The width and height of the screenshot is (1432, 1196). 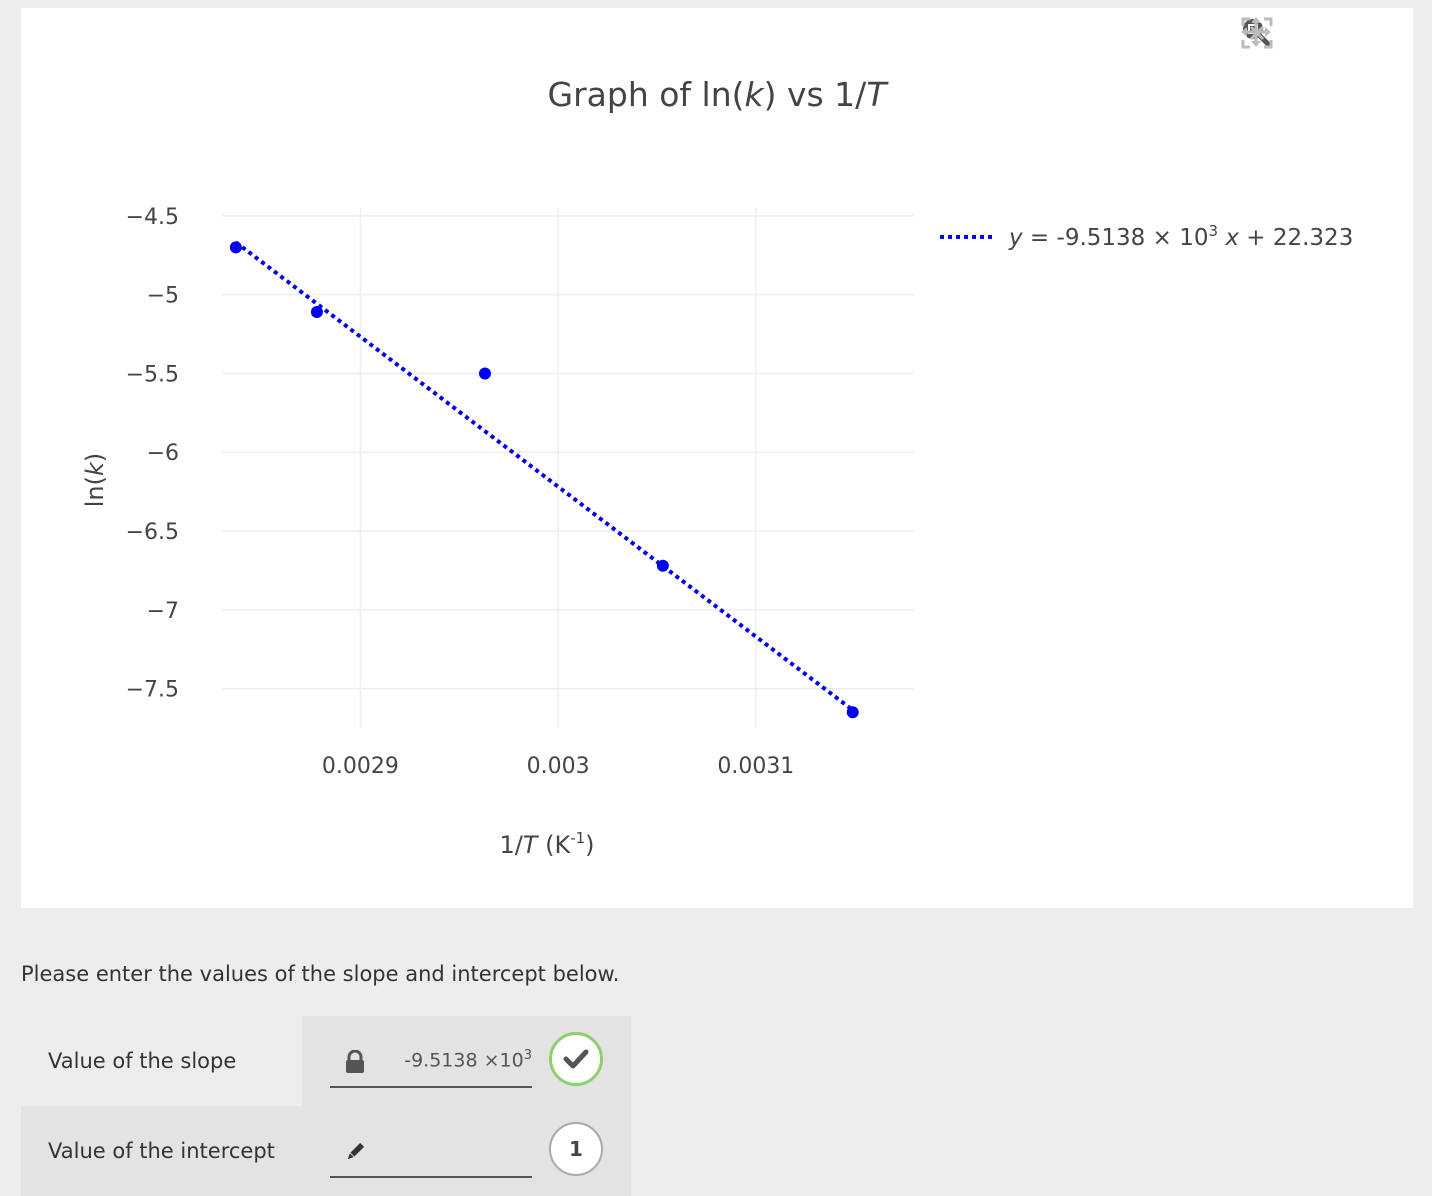 What do you see at coordinates (152, 532) in the screenshot?
I see `y-tick-label: −6.5` at bounding box center [152, 532].